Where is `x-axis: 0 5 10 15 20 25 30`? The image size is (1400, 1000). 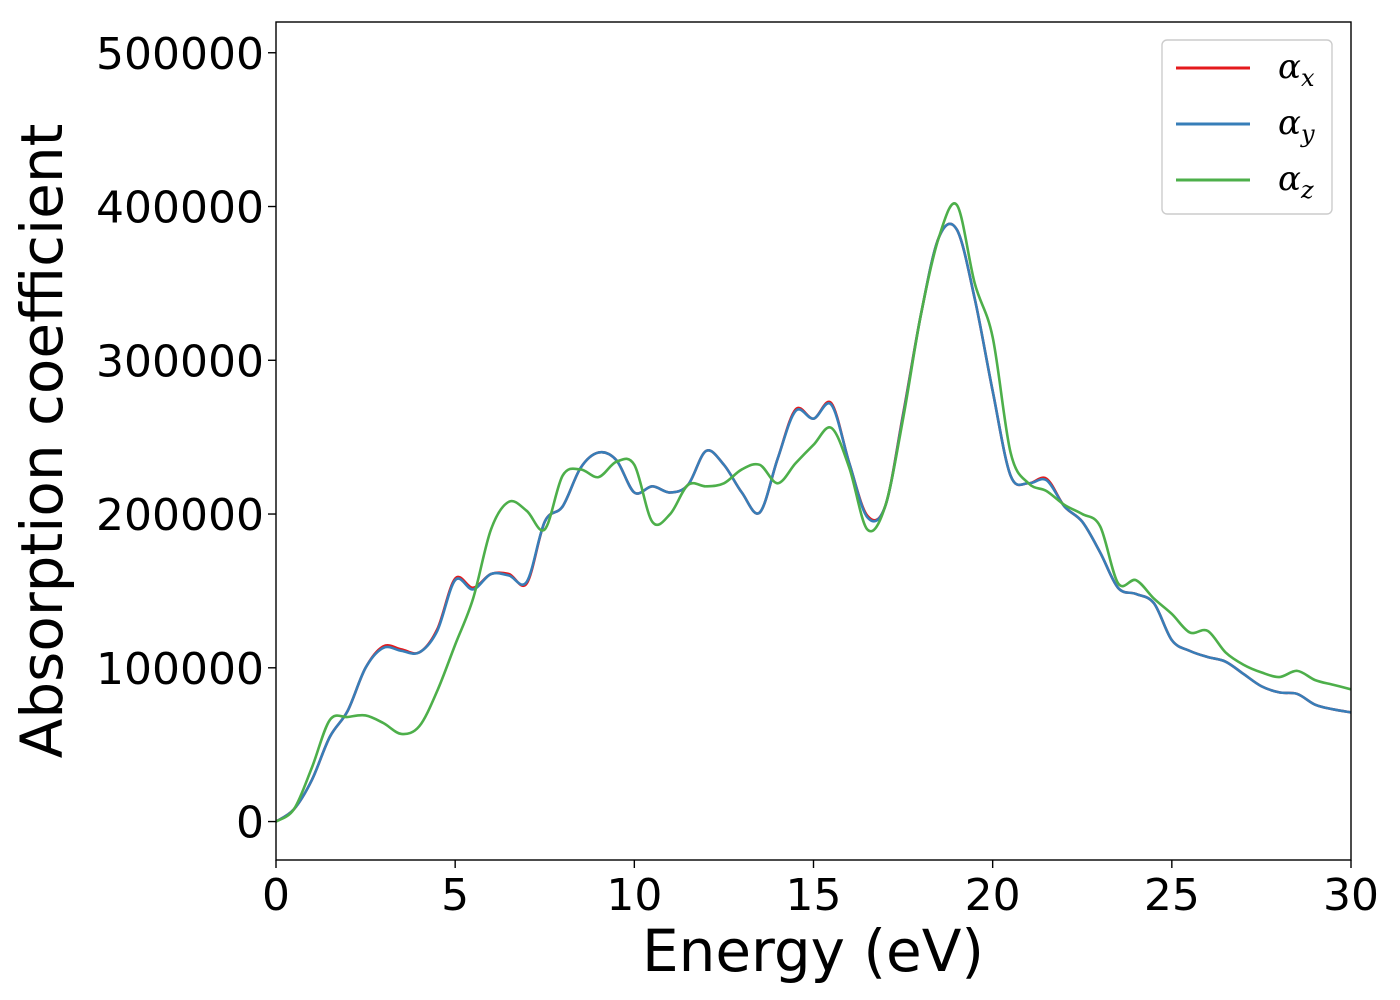
x-axis: 0 5 10 15 20 25 30 is located at coordinates (820, 890).